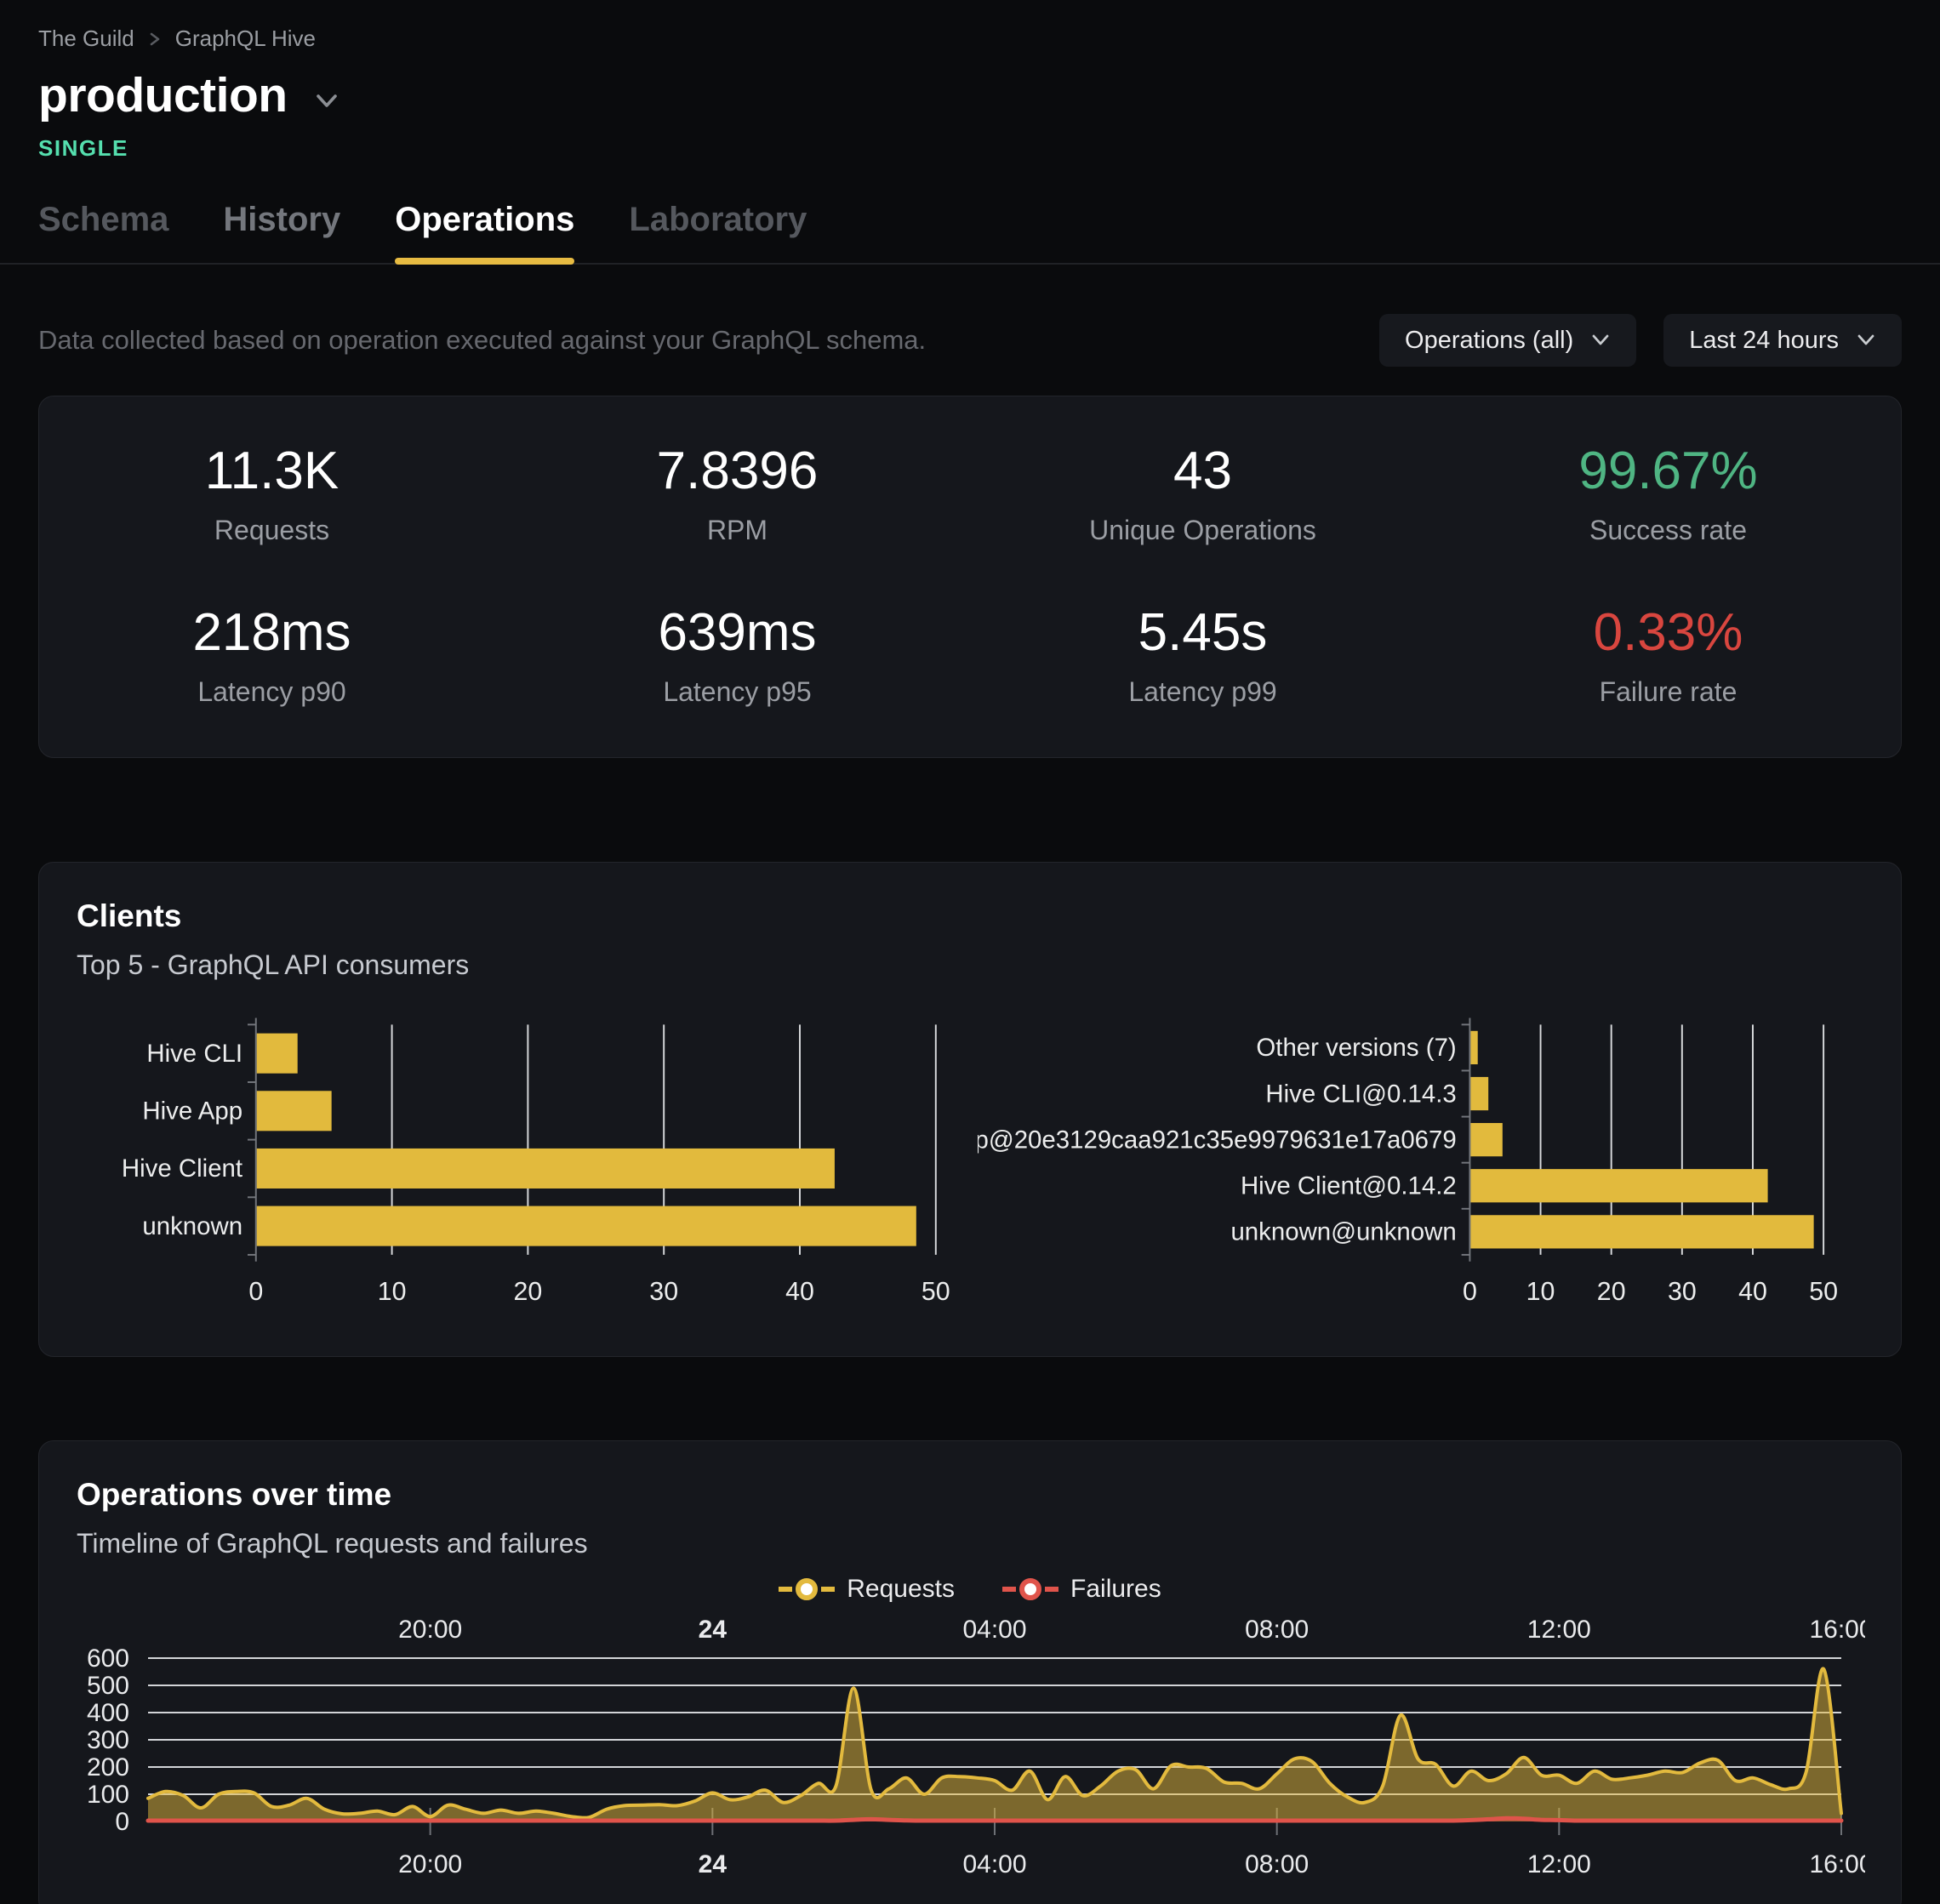  I want to click on stat-latency-p99: 5.45s Latency p99, so click(1202, 655).